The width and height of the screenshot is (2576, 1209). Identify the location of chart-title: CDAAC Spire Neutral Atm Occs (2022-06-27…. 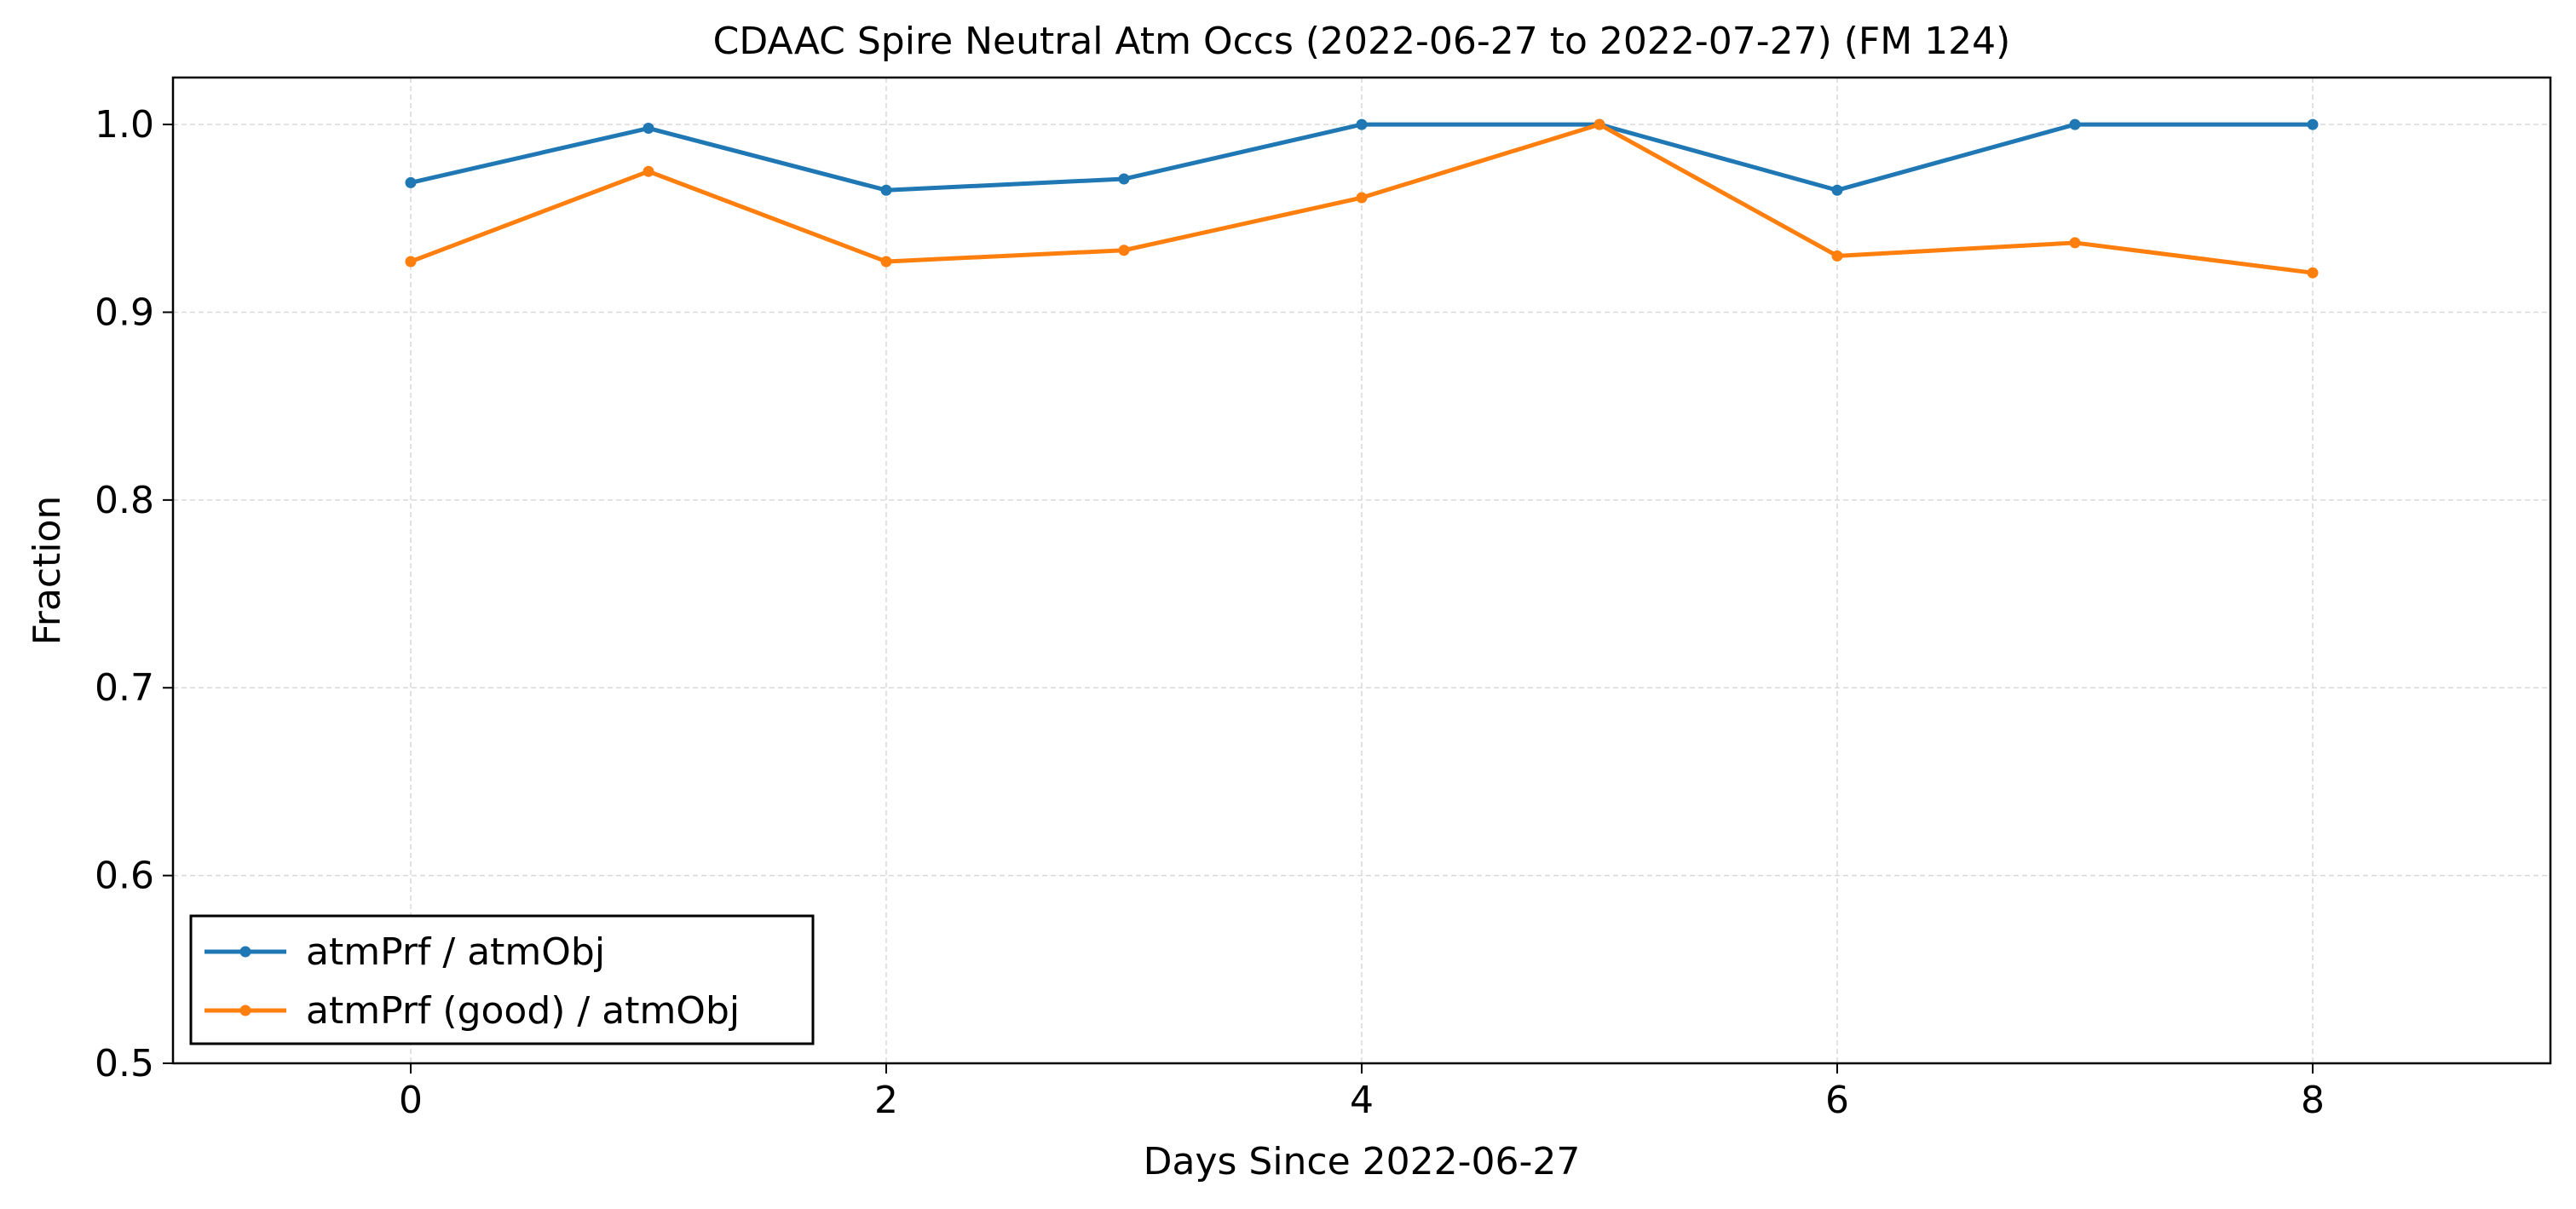
(1362, 41).